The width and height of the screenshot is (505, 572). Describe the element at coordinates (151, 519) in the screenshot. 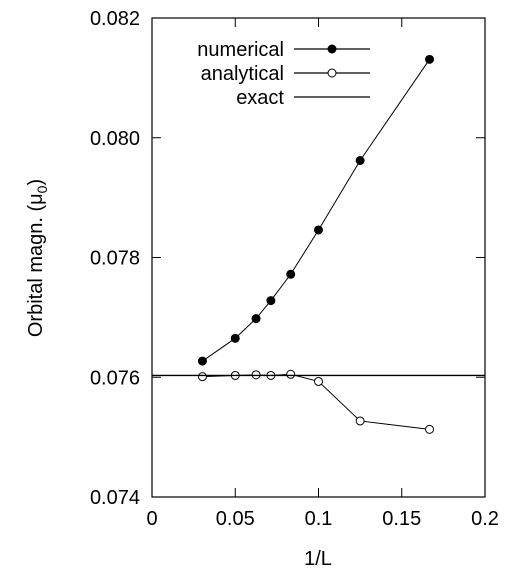

I see `x-tick-label: 0` at that location.